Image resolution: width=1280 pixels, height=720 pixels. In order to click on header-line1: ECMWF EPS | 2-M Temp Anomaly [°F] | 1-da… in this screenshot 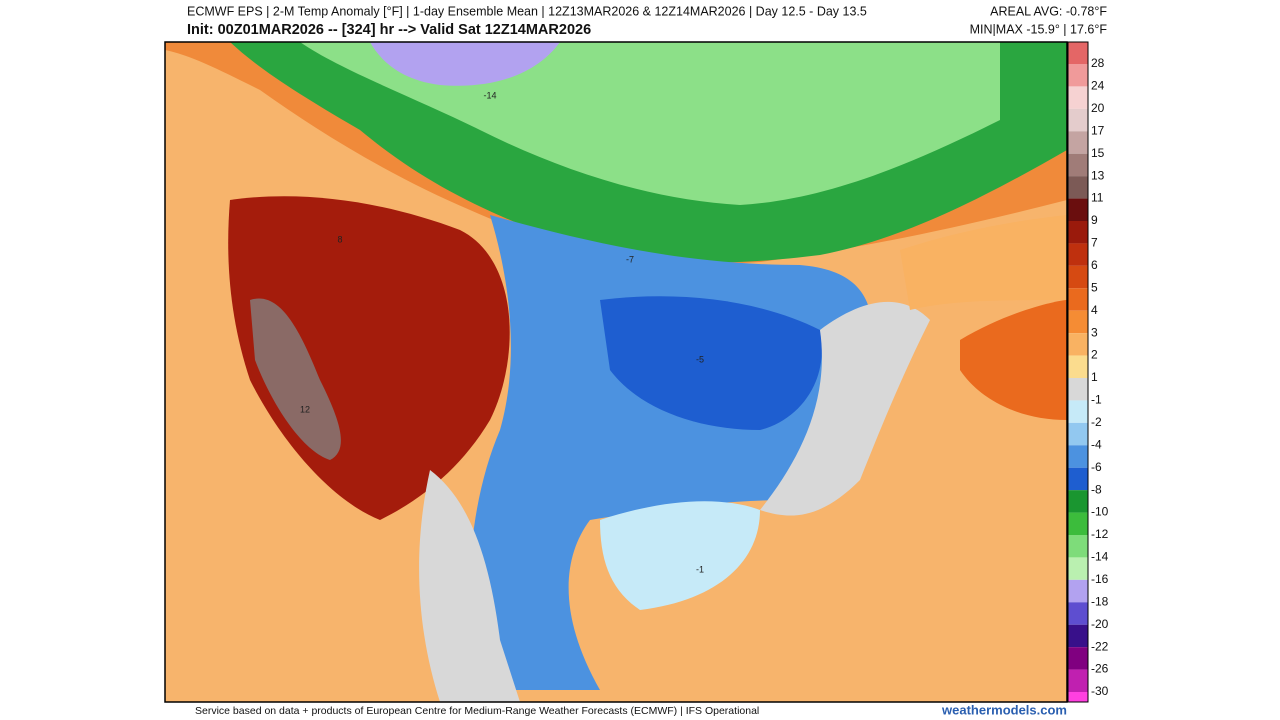, I will do `click(527, 11)`.